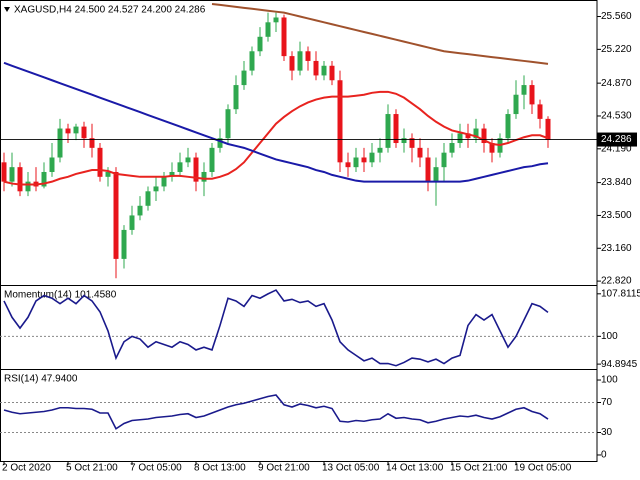 The image size is (640, 480). What do you see at coordinates (616, 215) in the screenshot?
I see `y-tick-label: 23.500` at bounding box center [616, 215].